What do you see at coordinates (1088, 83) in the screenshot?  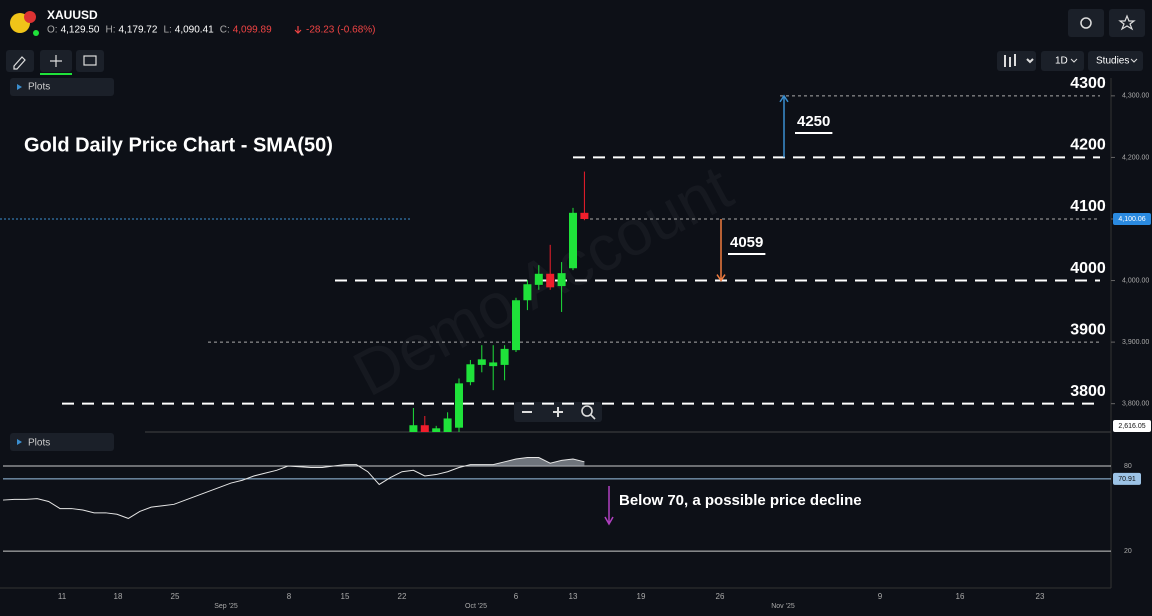 I see `level-label: 4300` at bounding box center [1088, 83].